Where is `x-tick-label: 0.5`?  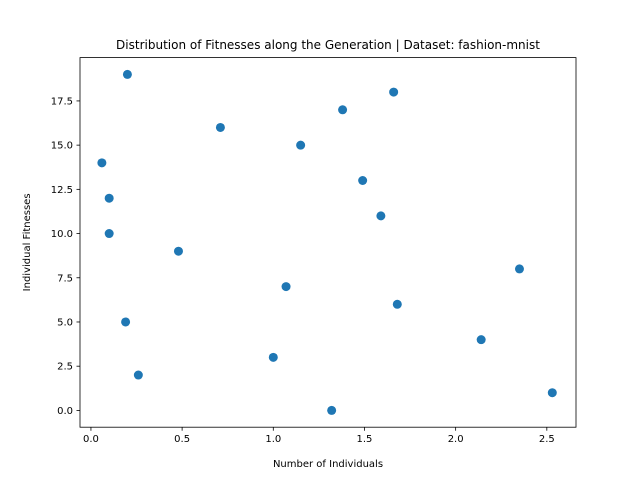 x-tick-label: 0.5 is located at coordinates (182, 439).